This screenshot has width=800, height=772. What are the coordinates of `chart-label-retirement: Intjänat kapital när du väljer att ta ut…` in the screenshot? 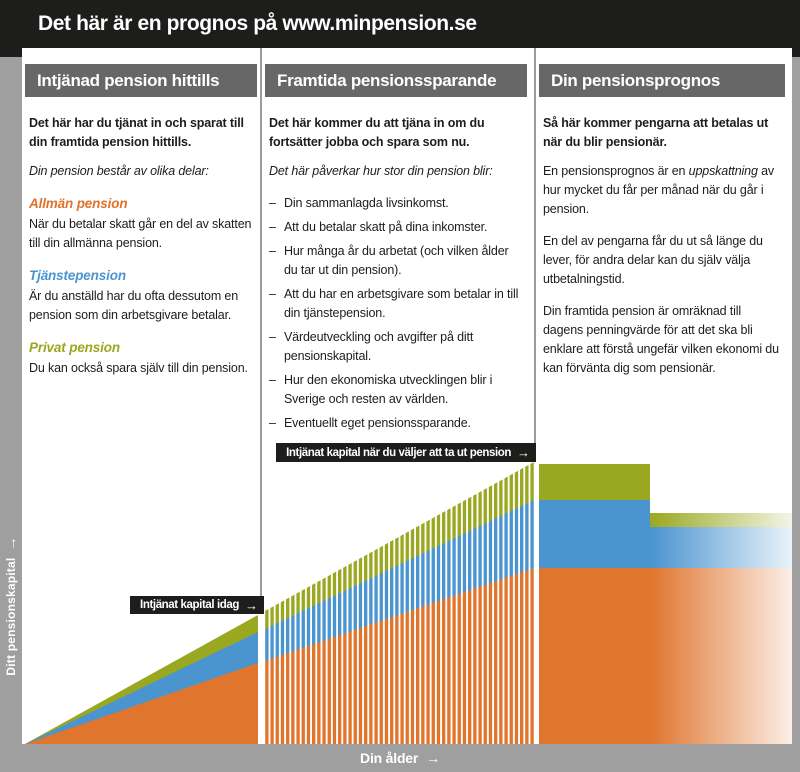 It's located at (406, 452).